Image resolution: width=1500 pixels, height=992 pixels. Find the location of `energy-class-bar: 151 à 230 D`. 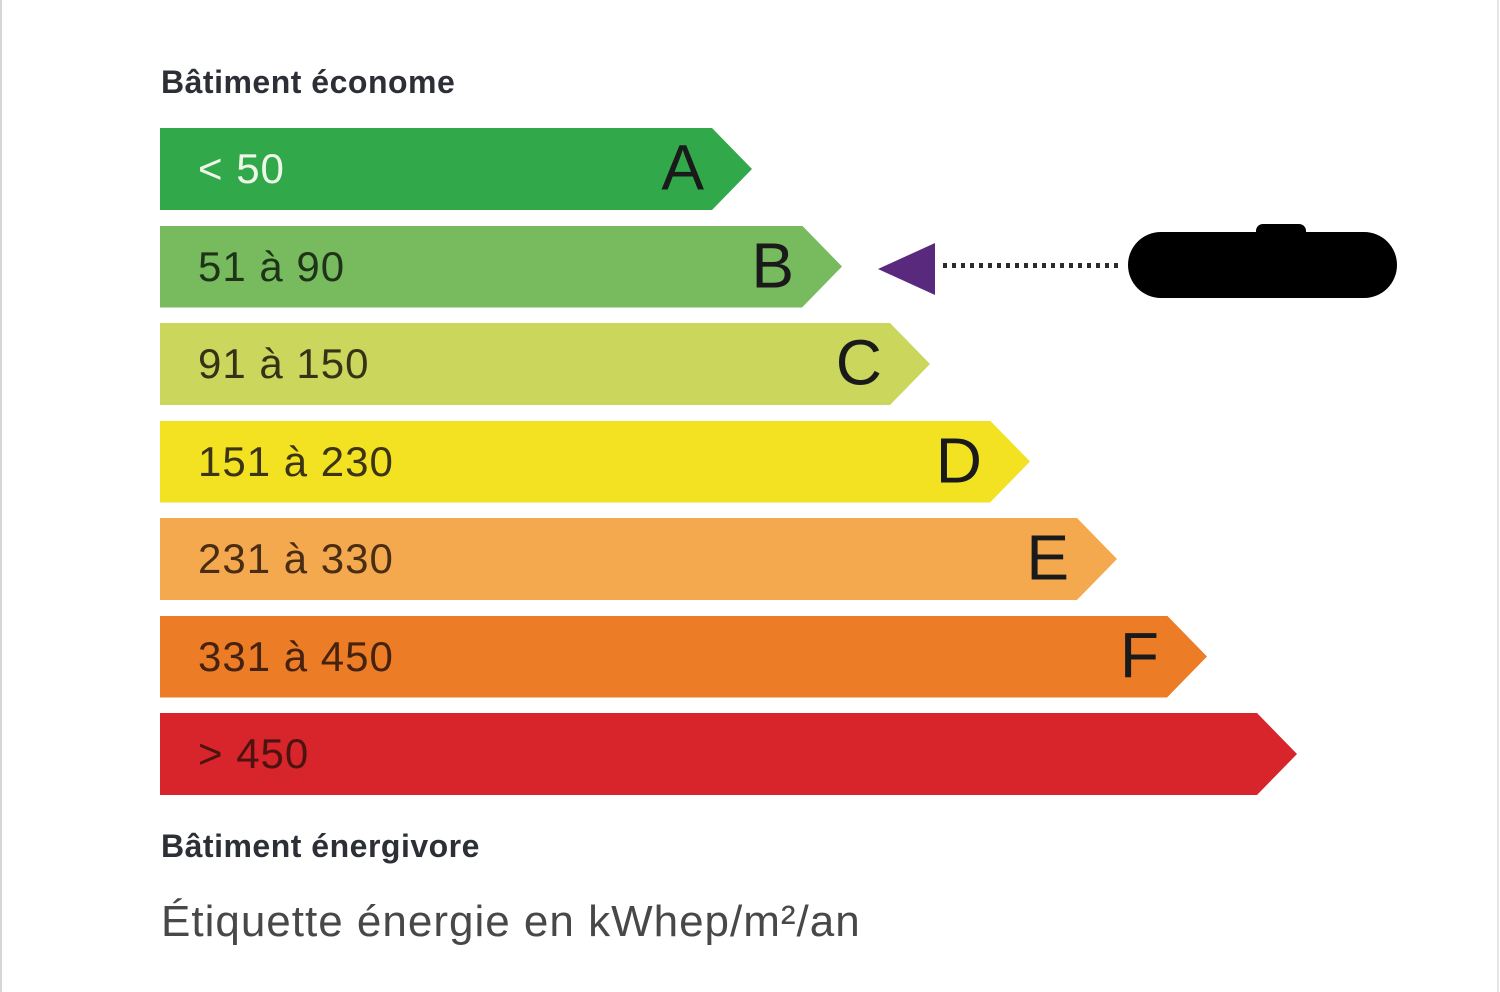

energy-class-bar: 151 à 230 D is located at coordinates (595, 462).